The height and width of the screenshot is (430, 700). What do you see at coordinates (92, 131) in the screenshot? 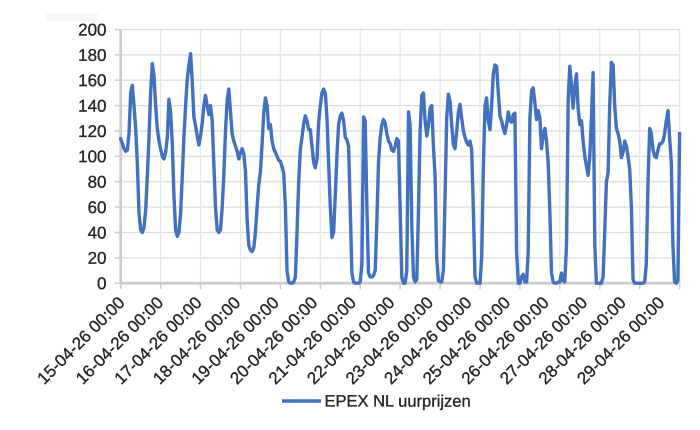
I see `svg-text: 120` at bounding box center [92, 131].